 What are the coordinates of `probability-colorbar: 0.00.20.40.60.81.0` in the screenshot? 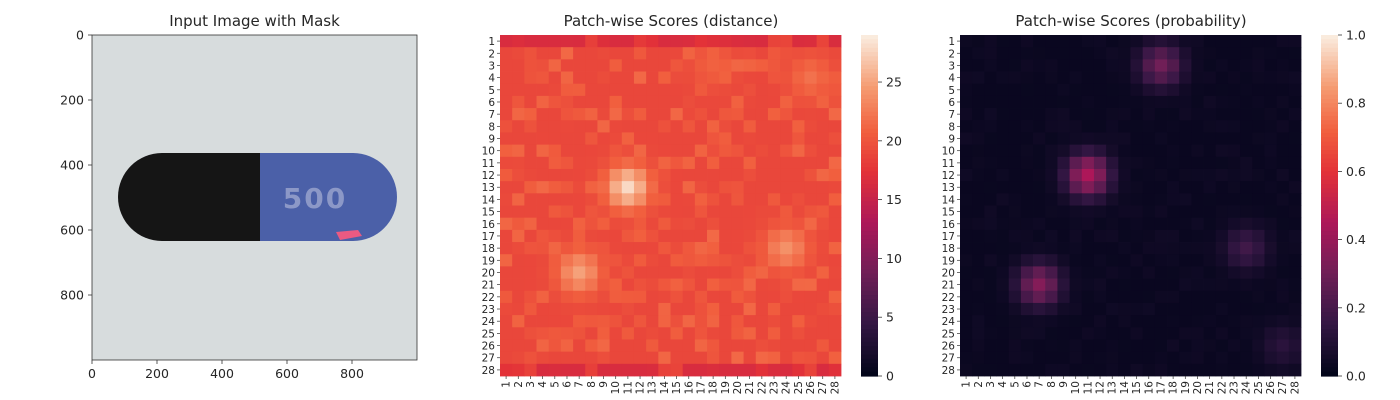 It's located at (1343, 206).